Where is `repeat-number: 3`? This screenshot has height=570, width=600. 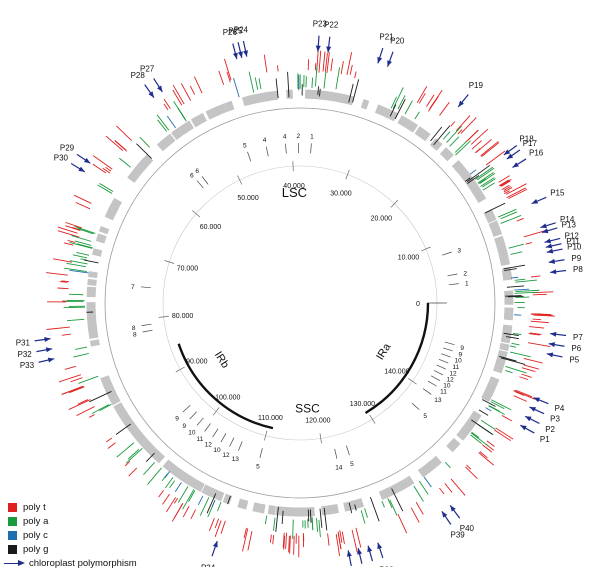
repeat-number: 3 is located at coordinates (459, 250).